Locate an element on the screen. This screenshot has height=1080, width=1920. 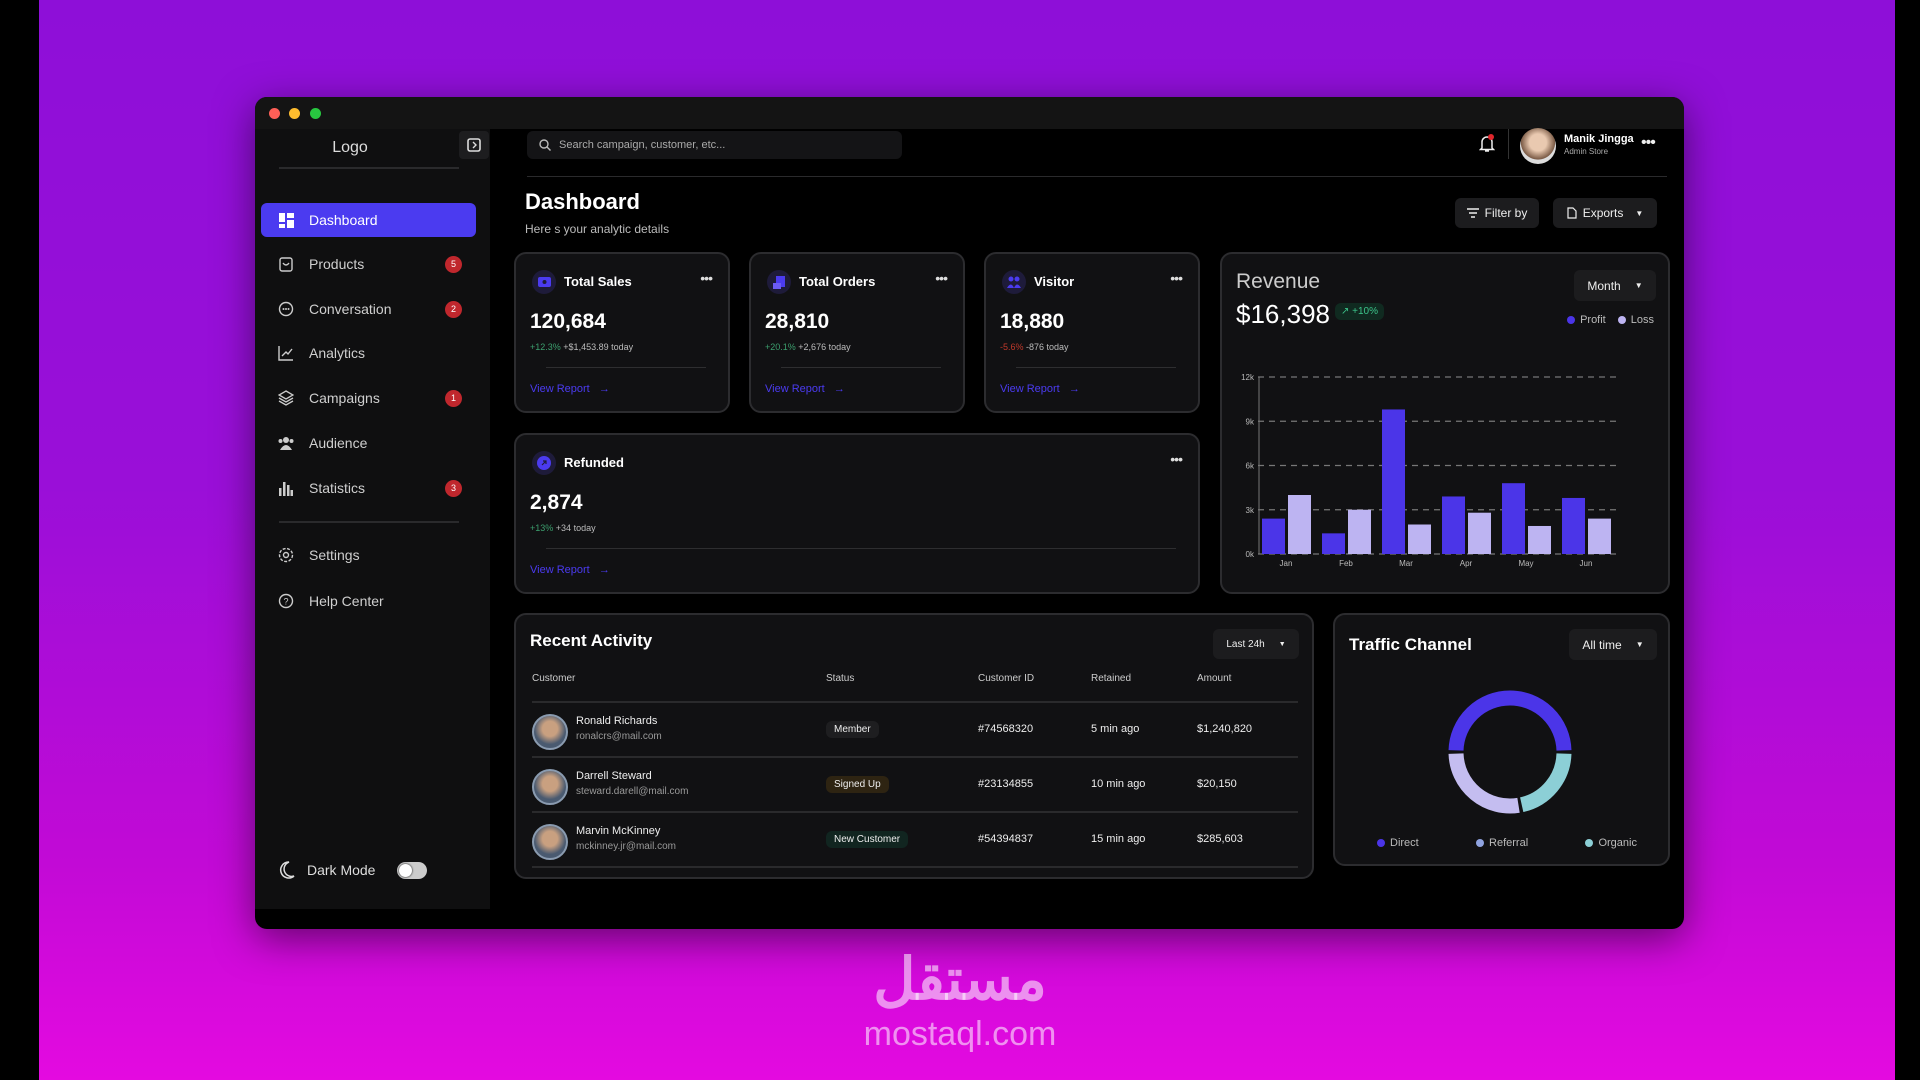
y-tick-label: 0k is located at coordinates (1250, 554).